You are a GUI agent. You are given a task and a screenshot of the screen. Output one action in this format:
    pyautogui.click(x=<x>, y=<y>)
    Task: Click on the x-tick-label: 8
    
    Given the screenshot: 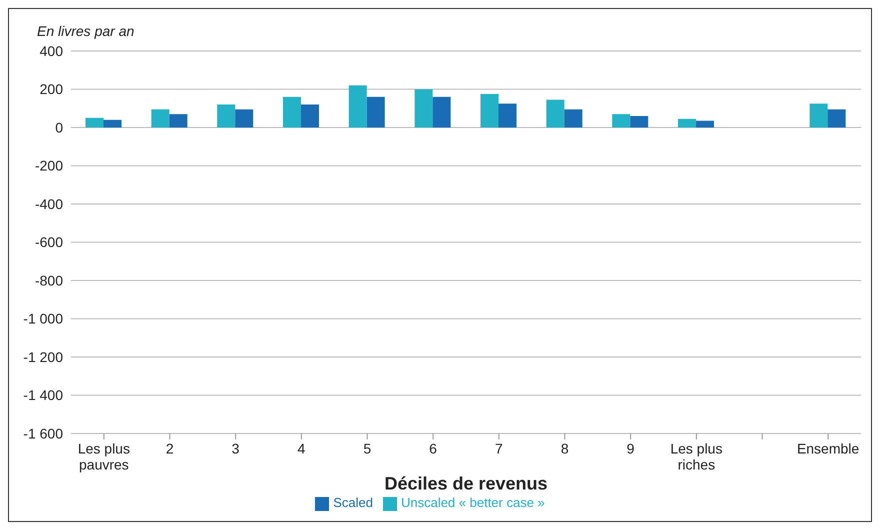 What is the action you would take?
    pyautogui.click(x=564, y=448)
    